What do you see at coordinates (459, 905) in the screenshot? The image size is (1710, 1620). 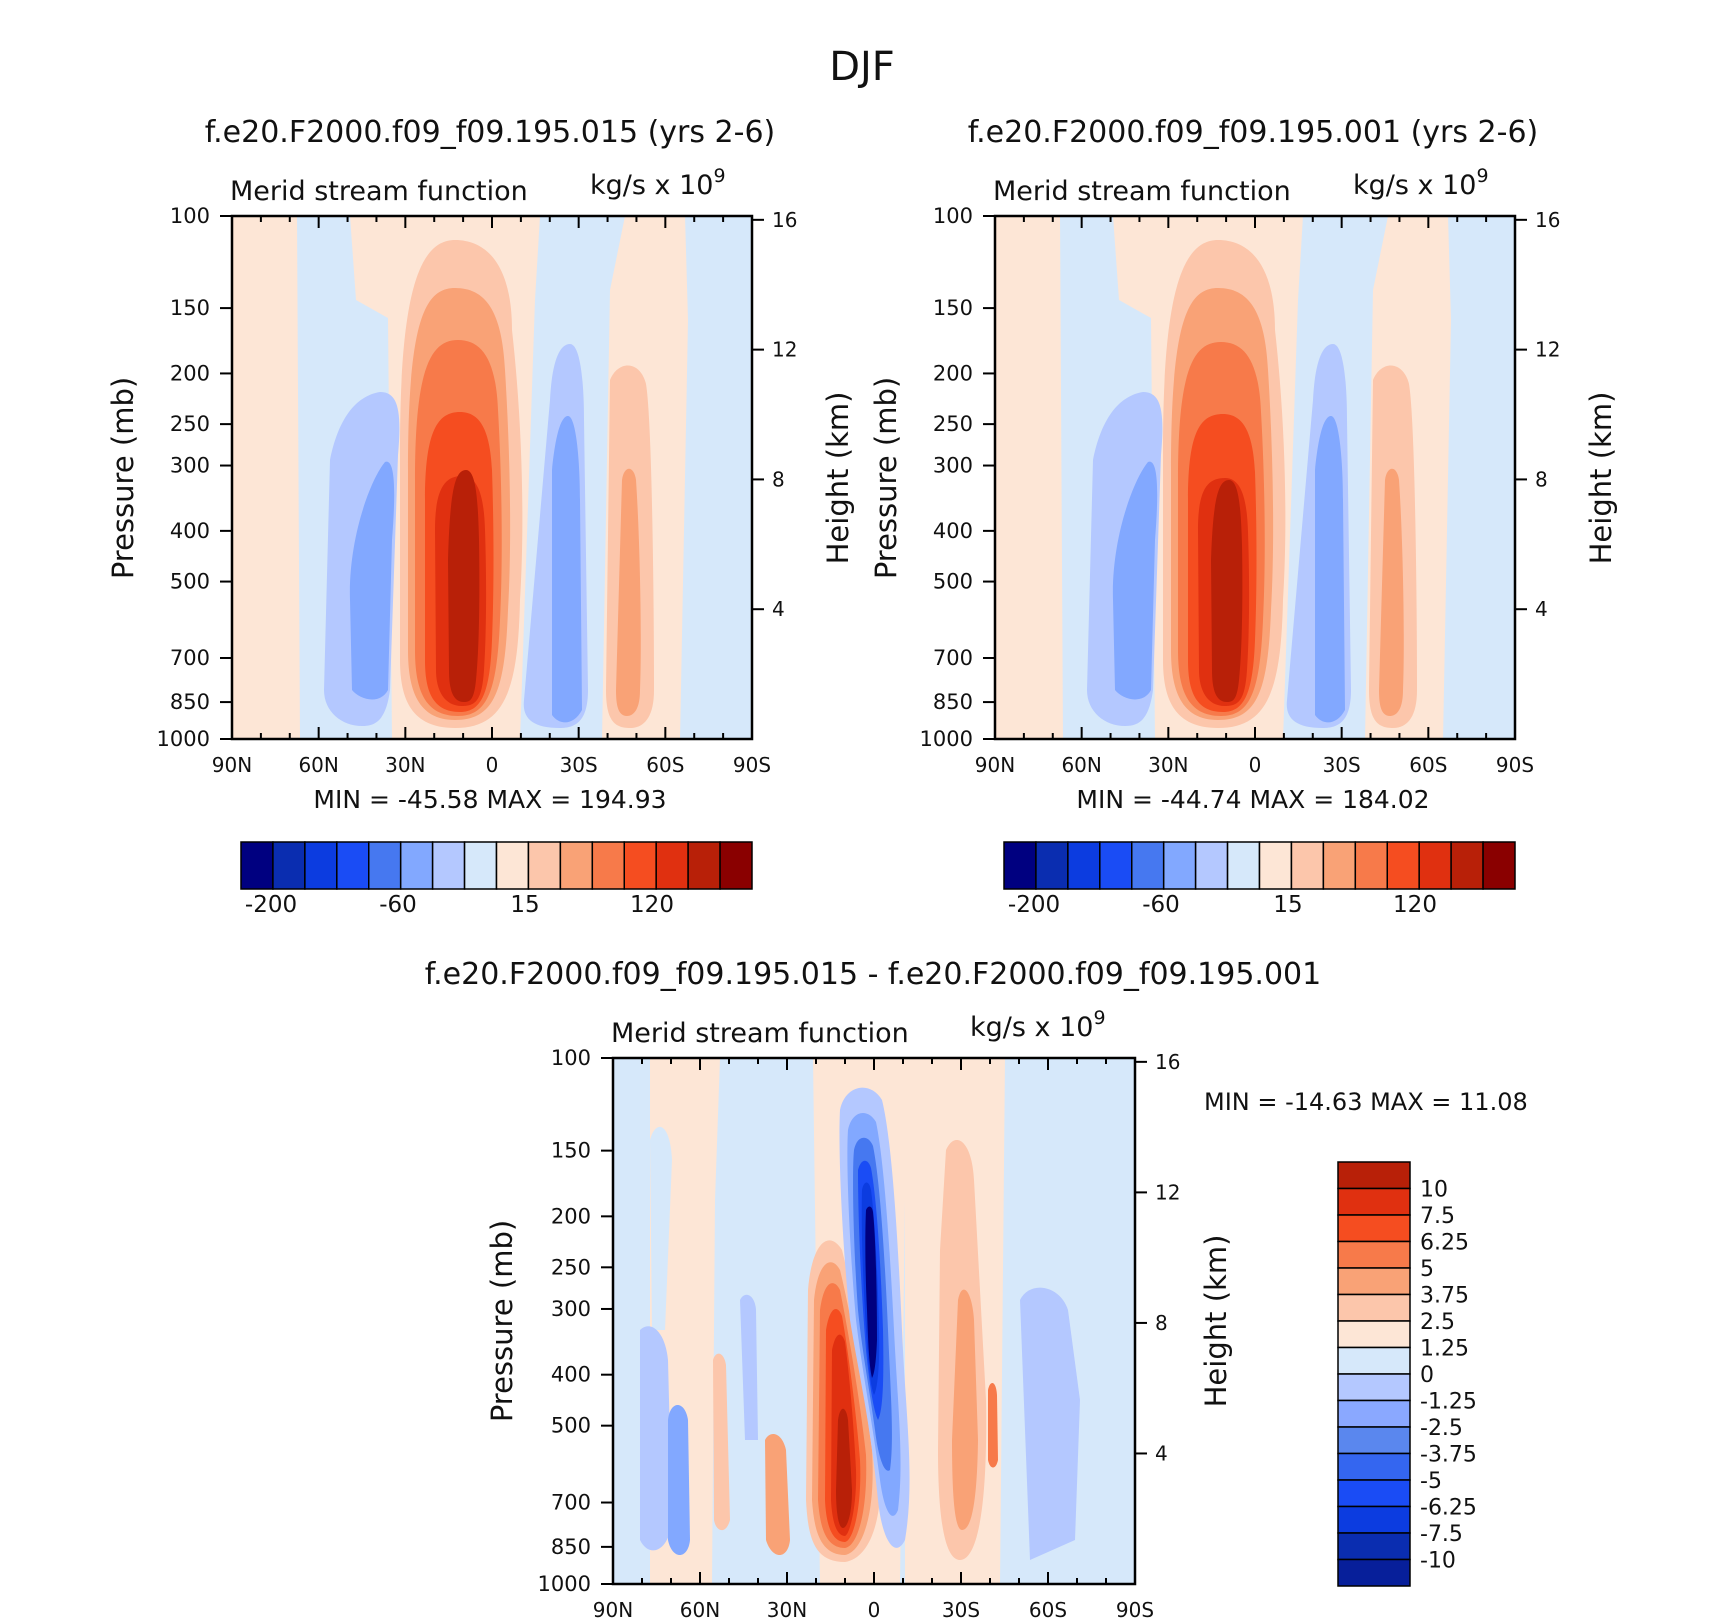 I see `panel-1-colorbar-labels: -200 -60 15 120` at bounding box center [459, 905].